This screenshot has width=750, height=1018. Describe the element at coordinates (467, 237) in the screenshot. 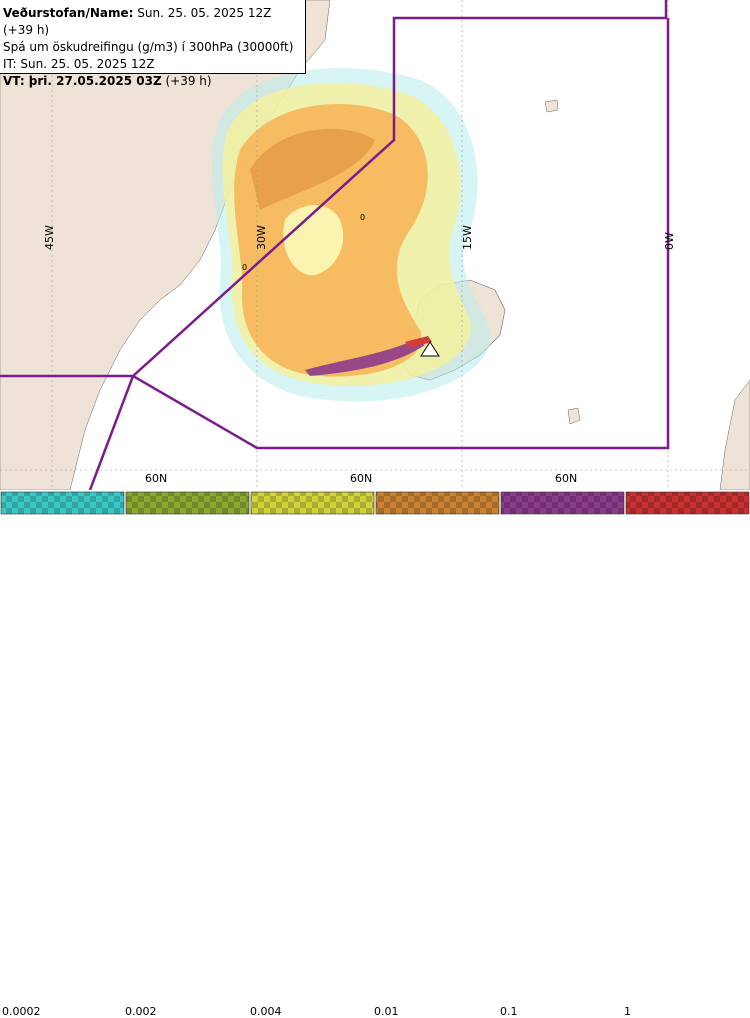

I see `lon-label-15w: 15W` at that location.